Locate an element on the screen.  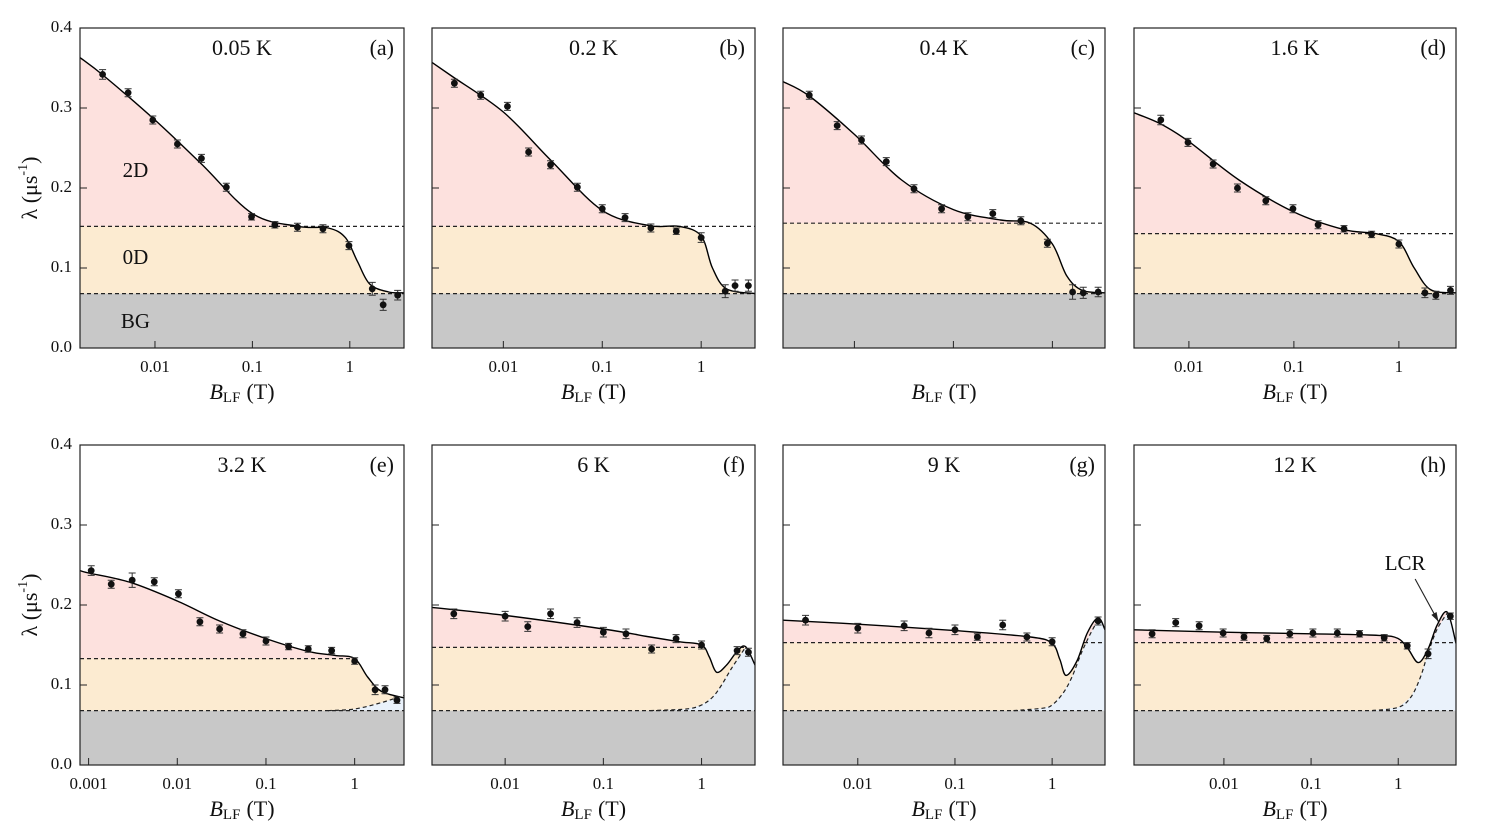
panel-label: (d) is located at coordinates (1433, 47).